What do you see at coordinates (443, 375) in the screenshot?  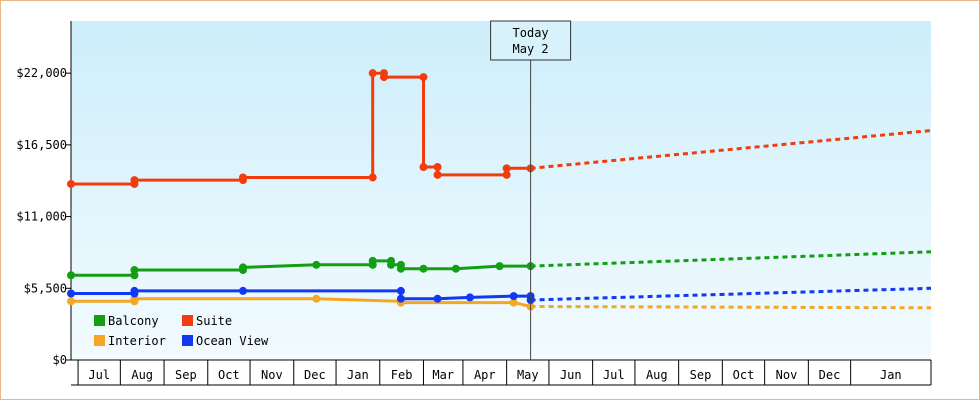 I see `x-month-label: Mar` at bounding box center [443, 375].